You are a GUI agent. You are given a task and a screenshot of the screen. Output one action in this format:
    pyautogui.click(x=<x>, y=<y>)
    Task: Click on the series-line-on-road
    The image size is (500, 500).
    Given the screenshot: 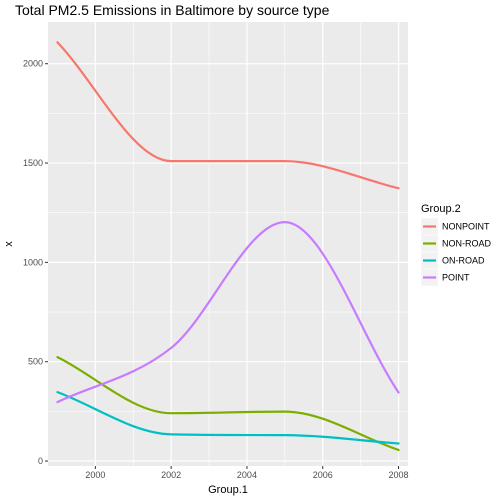 What is the action you would take?
    pyautogui.click(x=228, y=418)
    